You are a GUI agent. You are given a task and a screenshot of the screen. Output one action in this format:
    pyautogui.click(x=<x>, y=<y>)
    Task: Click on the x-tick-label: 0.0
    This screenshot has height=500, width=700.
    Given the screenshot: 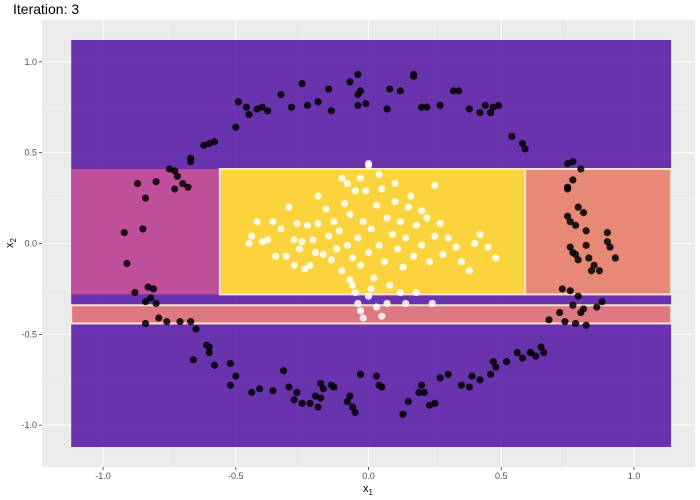 What is the action you would take?
    pyautogui.click(x=368, y=476)
    